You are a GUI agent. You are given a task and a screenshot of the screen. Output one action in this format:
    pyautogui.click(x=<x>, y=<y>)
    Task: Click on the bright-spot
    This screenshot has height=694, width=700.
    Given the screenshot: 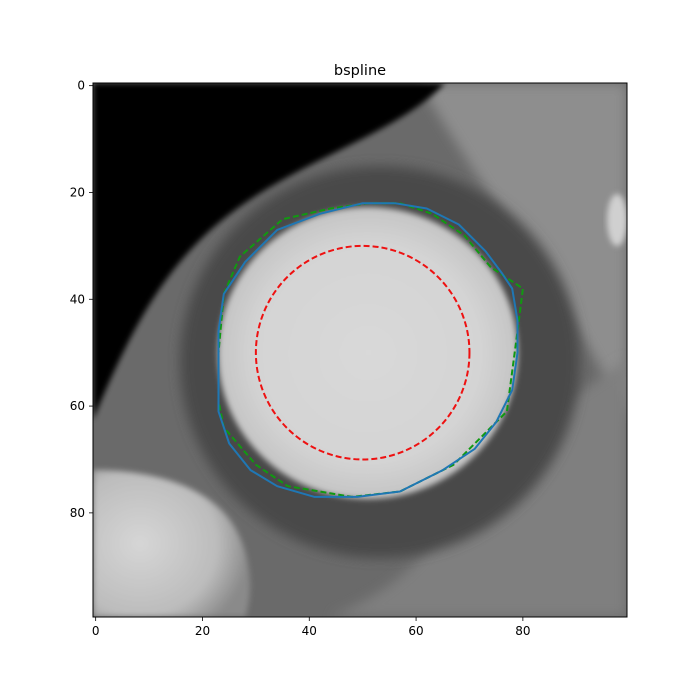 What is the action you would take?
    pyautogui.click(x=617, y=220)
    